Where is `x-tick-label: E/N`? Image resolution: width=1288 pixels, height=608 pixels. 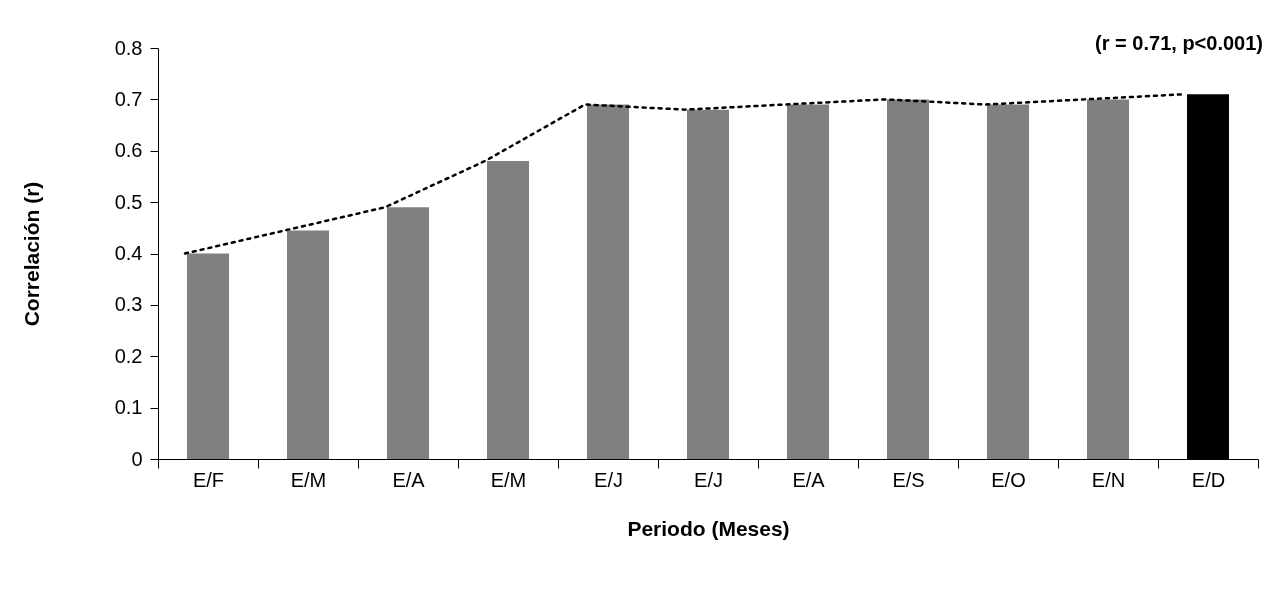 x-tick-label: E/N is located at coordinates (1108, 479).